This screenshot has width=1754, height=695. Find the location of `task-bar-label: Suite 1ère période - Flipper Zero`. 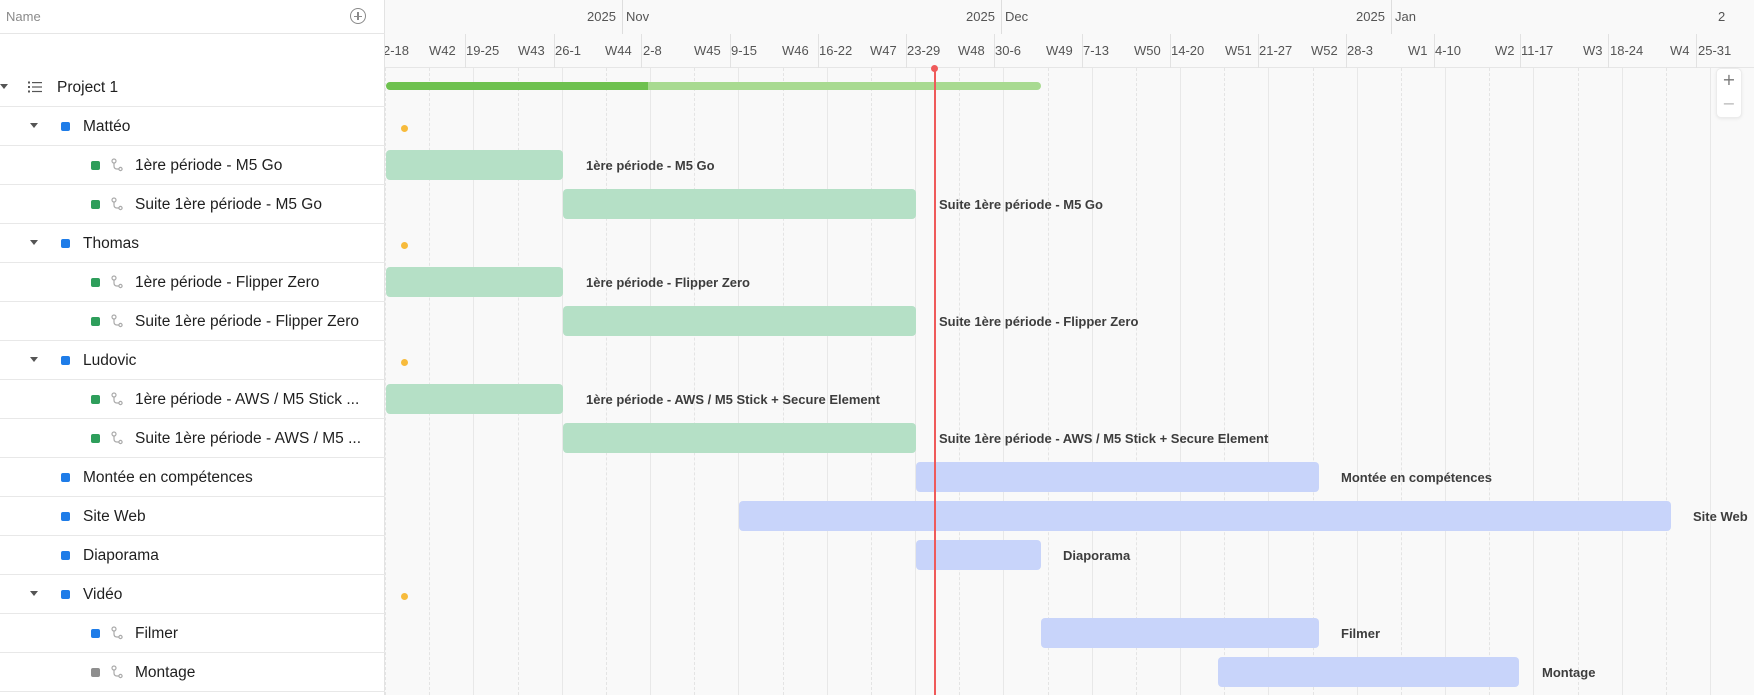

task-bar-label: Suite 1ère période - Flipper Zero is located at coordinates (1039, 321).